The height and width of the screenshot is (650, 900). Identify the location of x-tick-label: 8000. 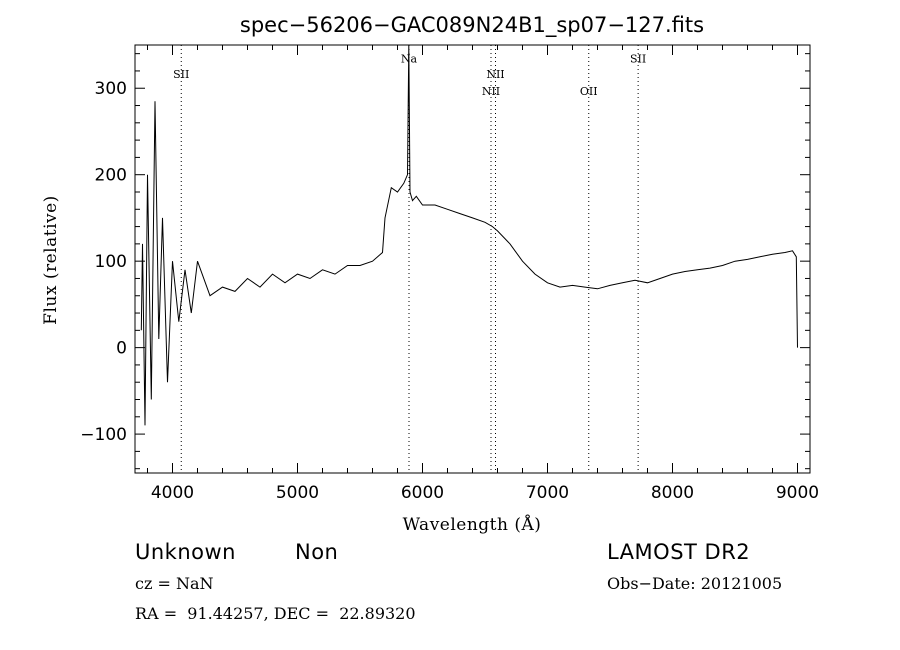
(672, 493).